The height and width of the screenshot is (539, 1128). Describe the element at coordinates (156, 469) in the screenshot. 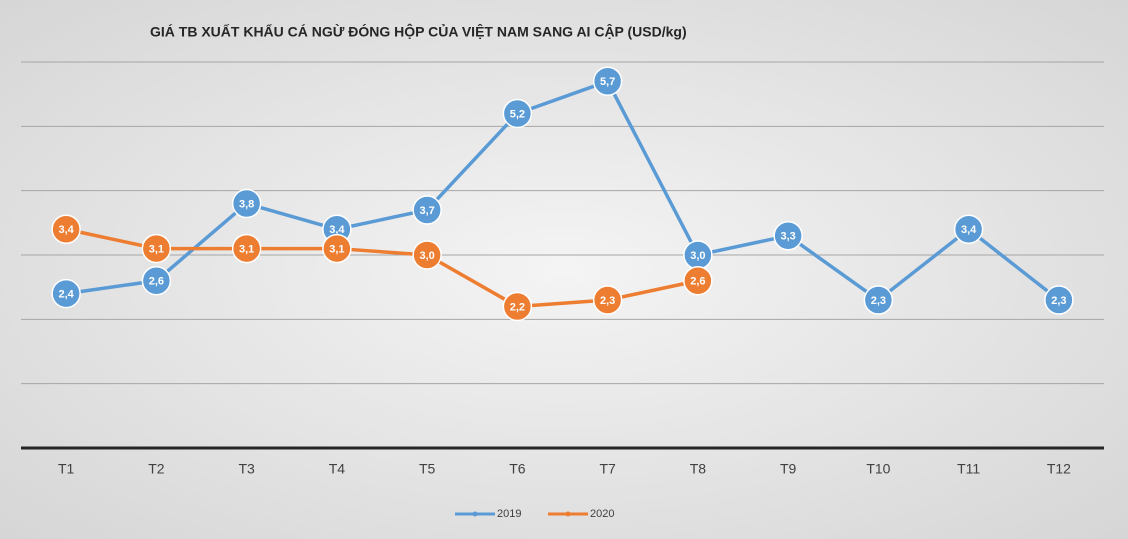

I see `x-tick-label: T2` at that location.